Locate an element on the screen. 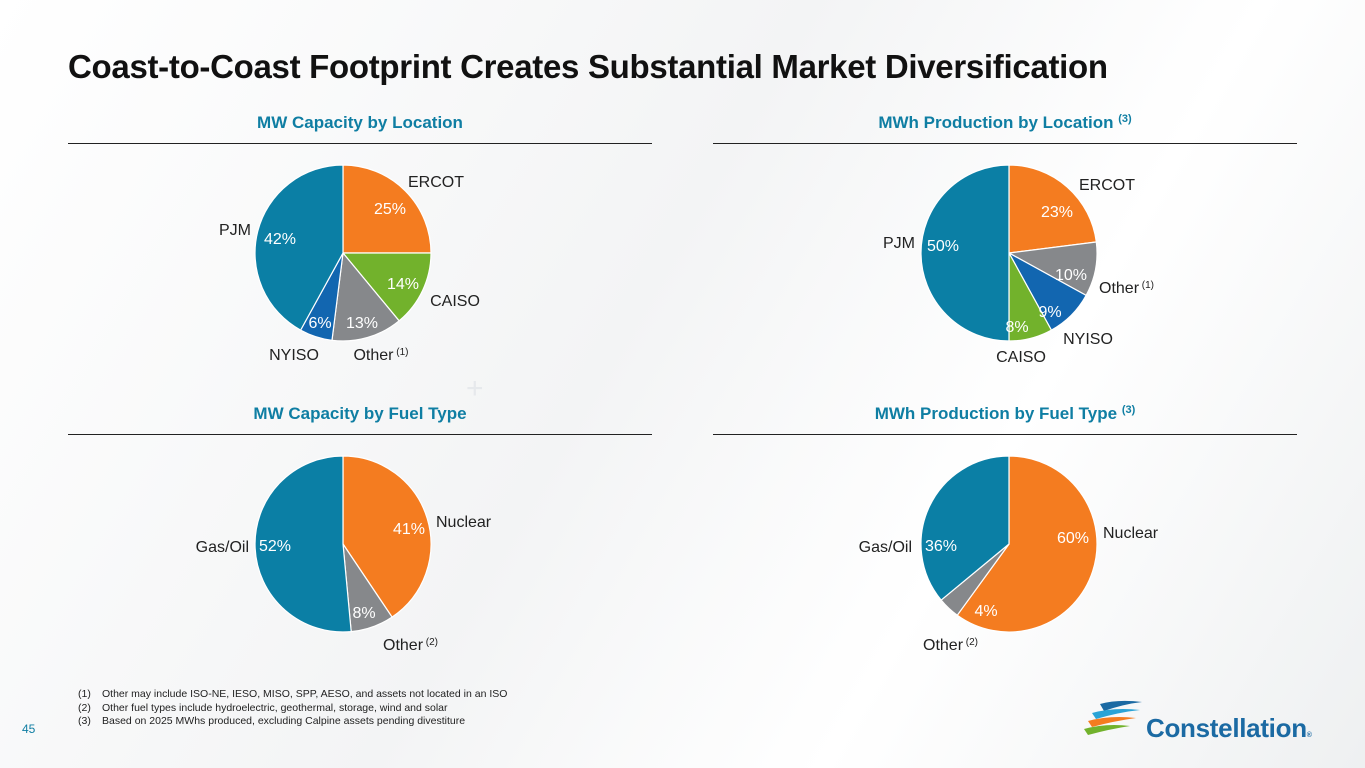 This screenshot has width=1365, height=768. pie-slice-other is located at coordinates (365, 296).